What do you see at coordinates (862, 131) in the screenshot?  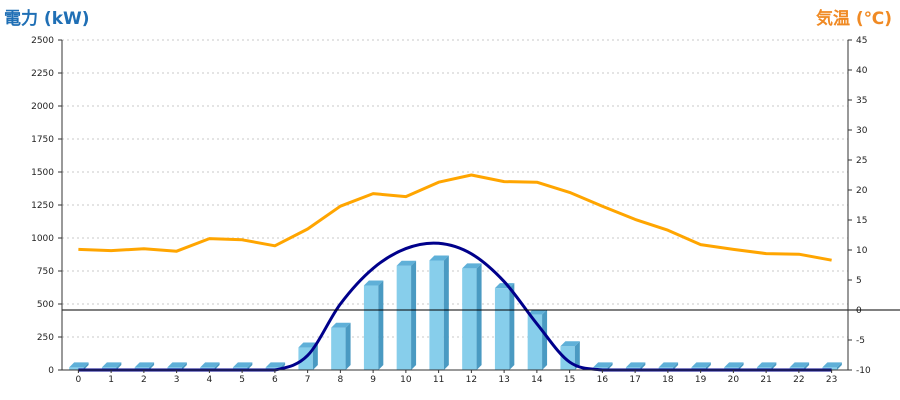 I see `right-tick-label: 30` at bounding box center [862, 131].